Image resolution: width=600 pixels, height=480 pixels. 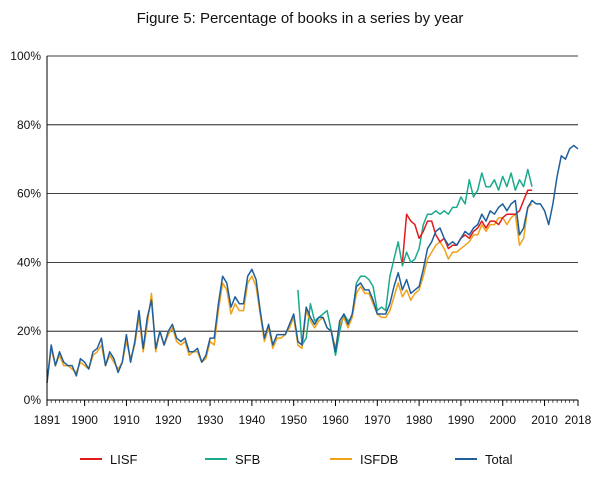 What do you see at coordinates (335, 420) in the screenshot?
I see `x-tick-label: 1960` at bounding box center [335, 420].